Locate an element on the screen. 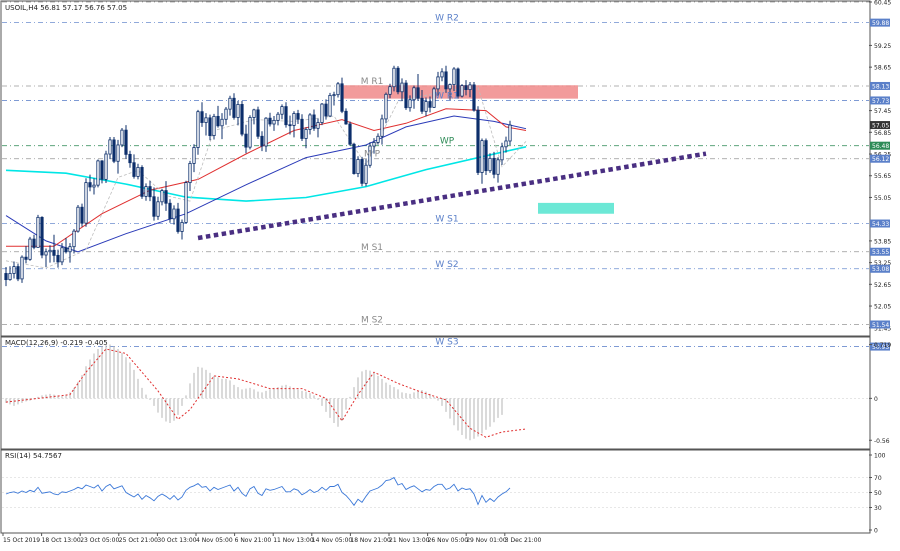 The width and height of the screenshot is (900, 551). price-tick-label: 58.65 is located at coordinates (882, 68).